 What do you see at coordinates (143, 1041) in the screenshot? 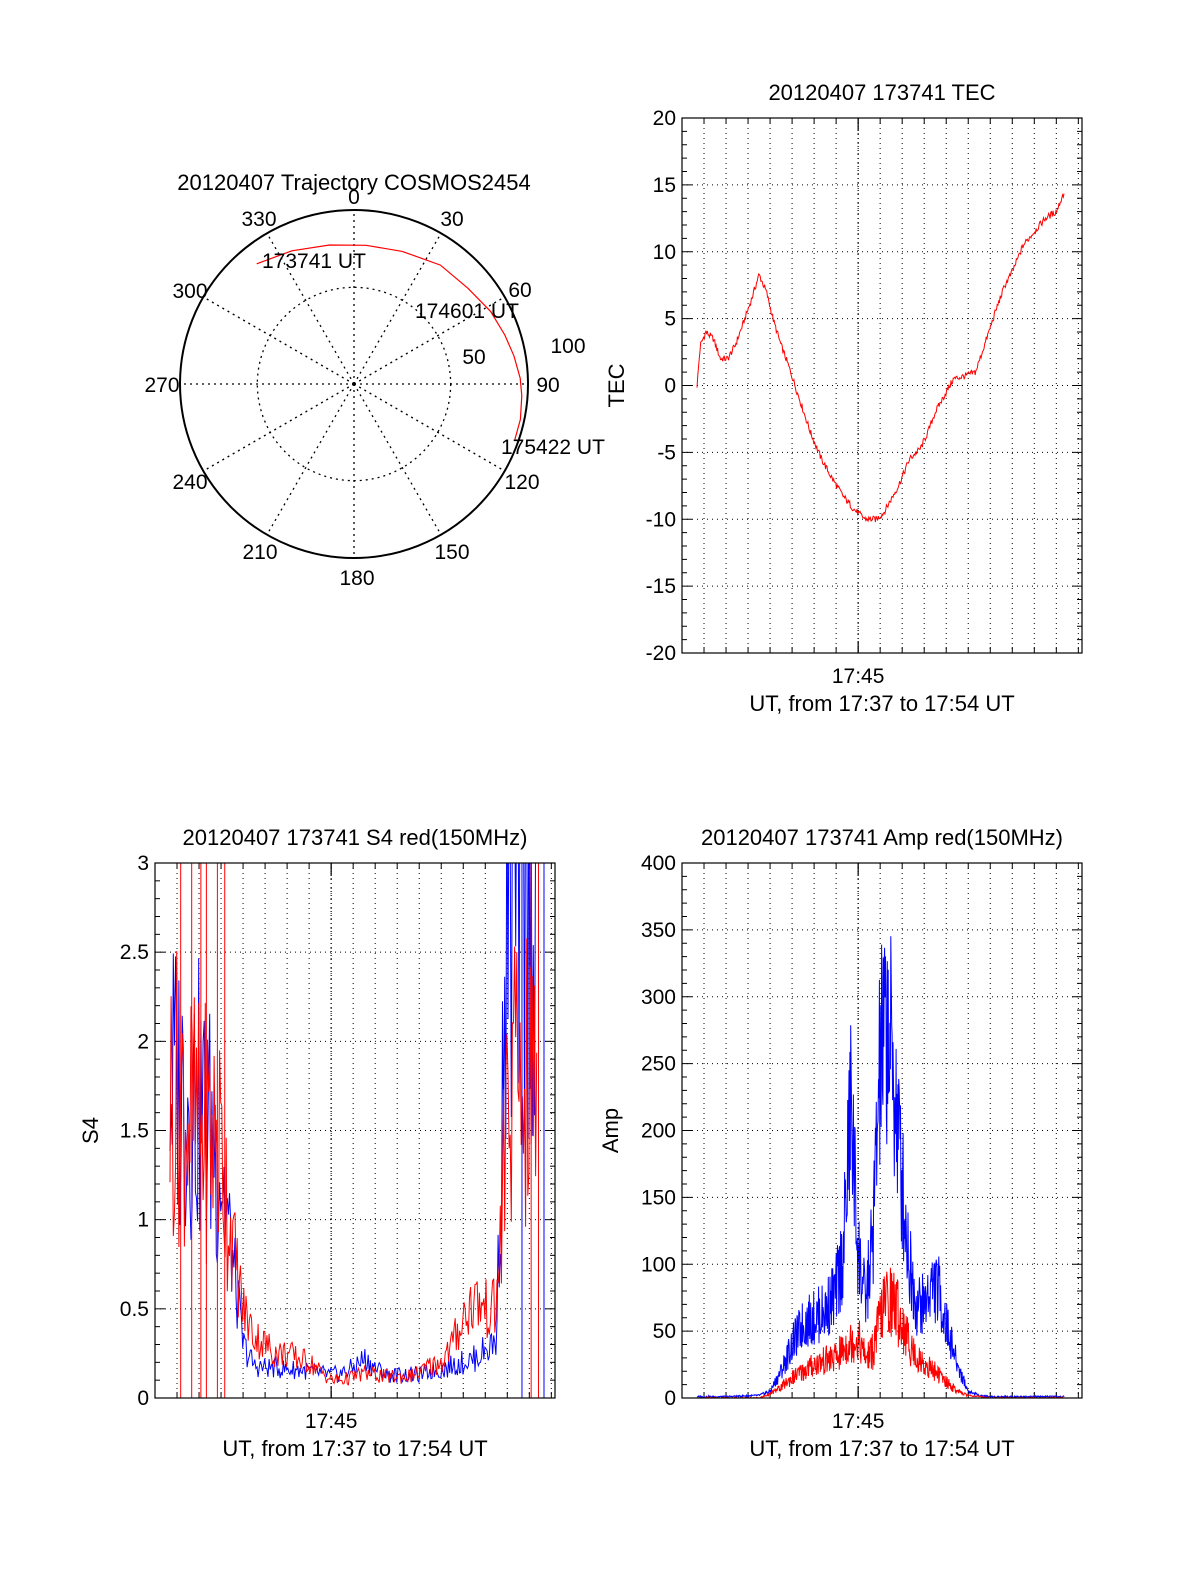
I see `y-tick-label: 2` at bounding box center [143, 1041].